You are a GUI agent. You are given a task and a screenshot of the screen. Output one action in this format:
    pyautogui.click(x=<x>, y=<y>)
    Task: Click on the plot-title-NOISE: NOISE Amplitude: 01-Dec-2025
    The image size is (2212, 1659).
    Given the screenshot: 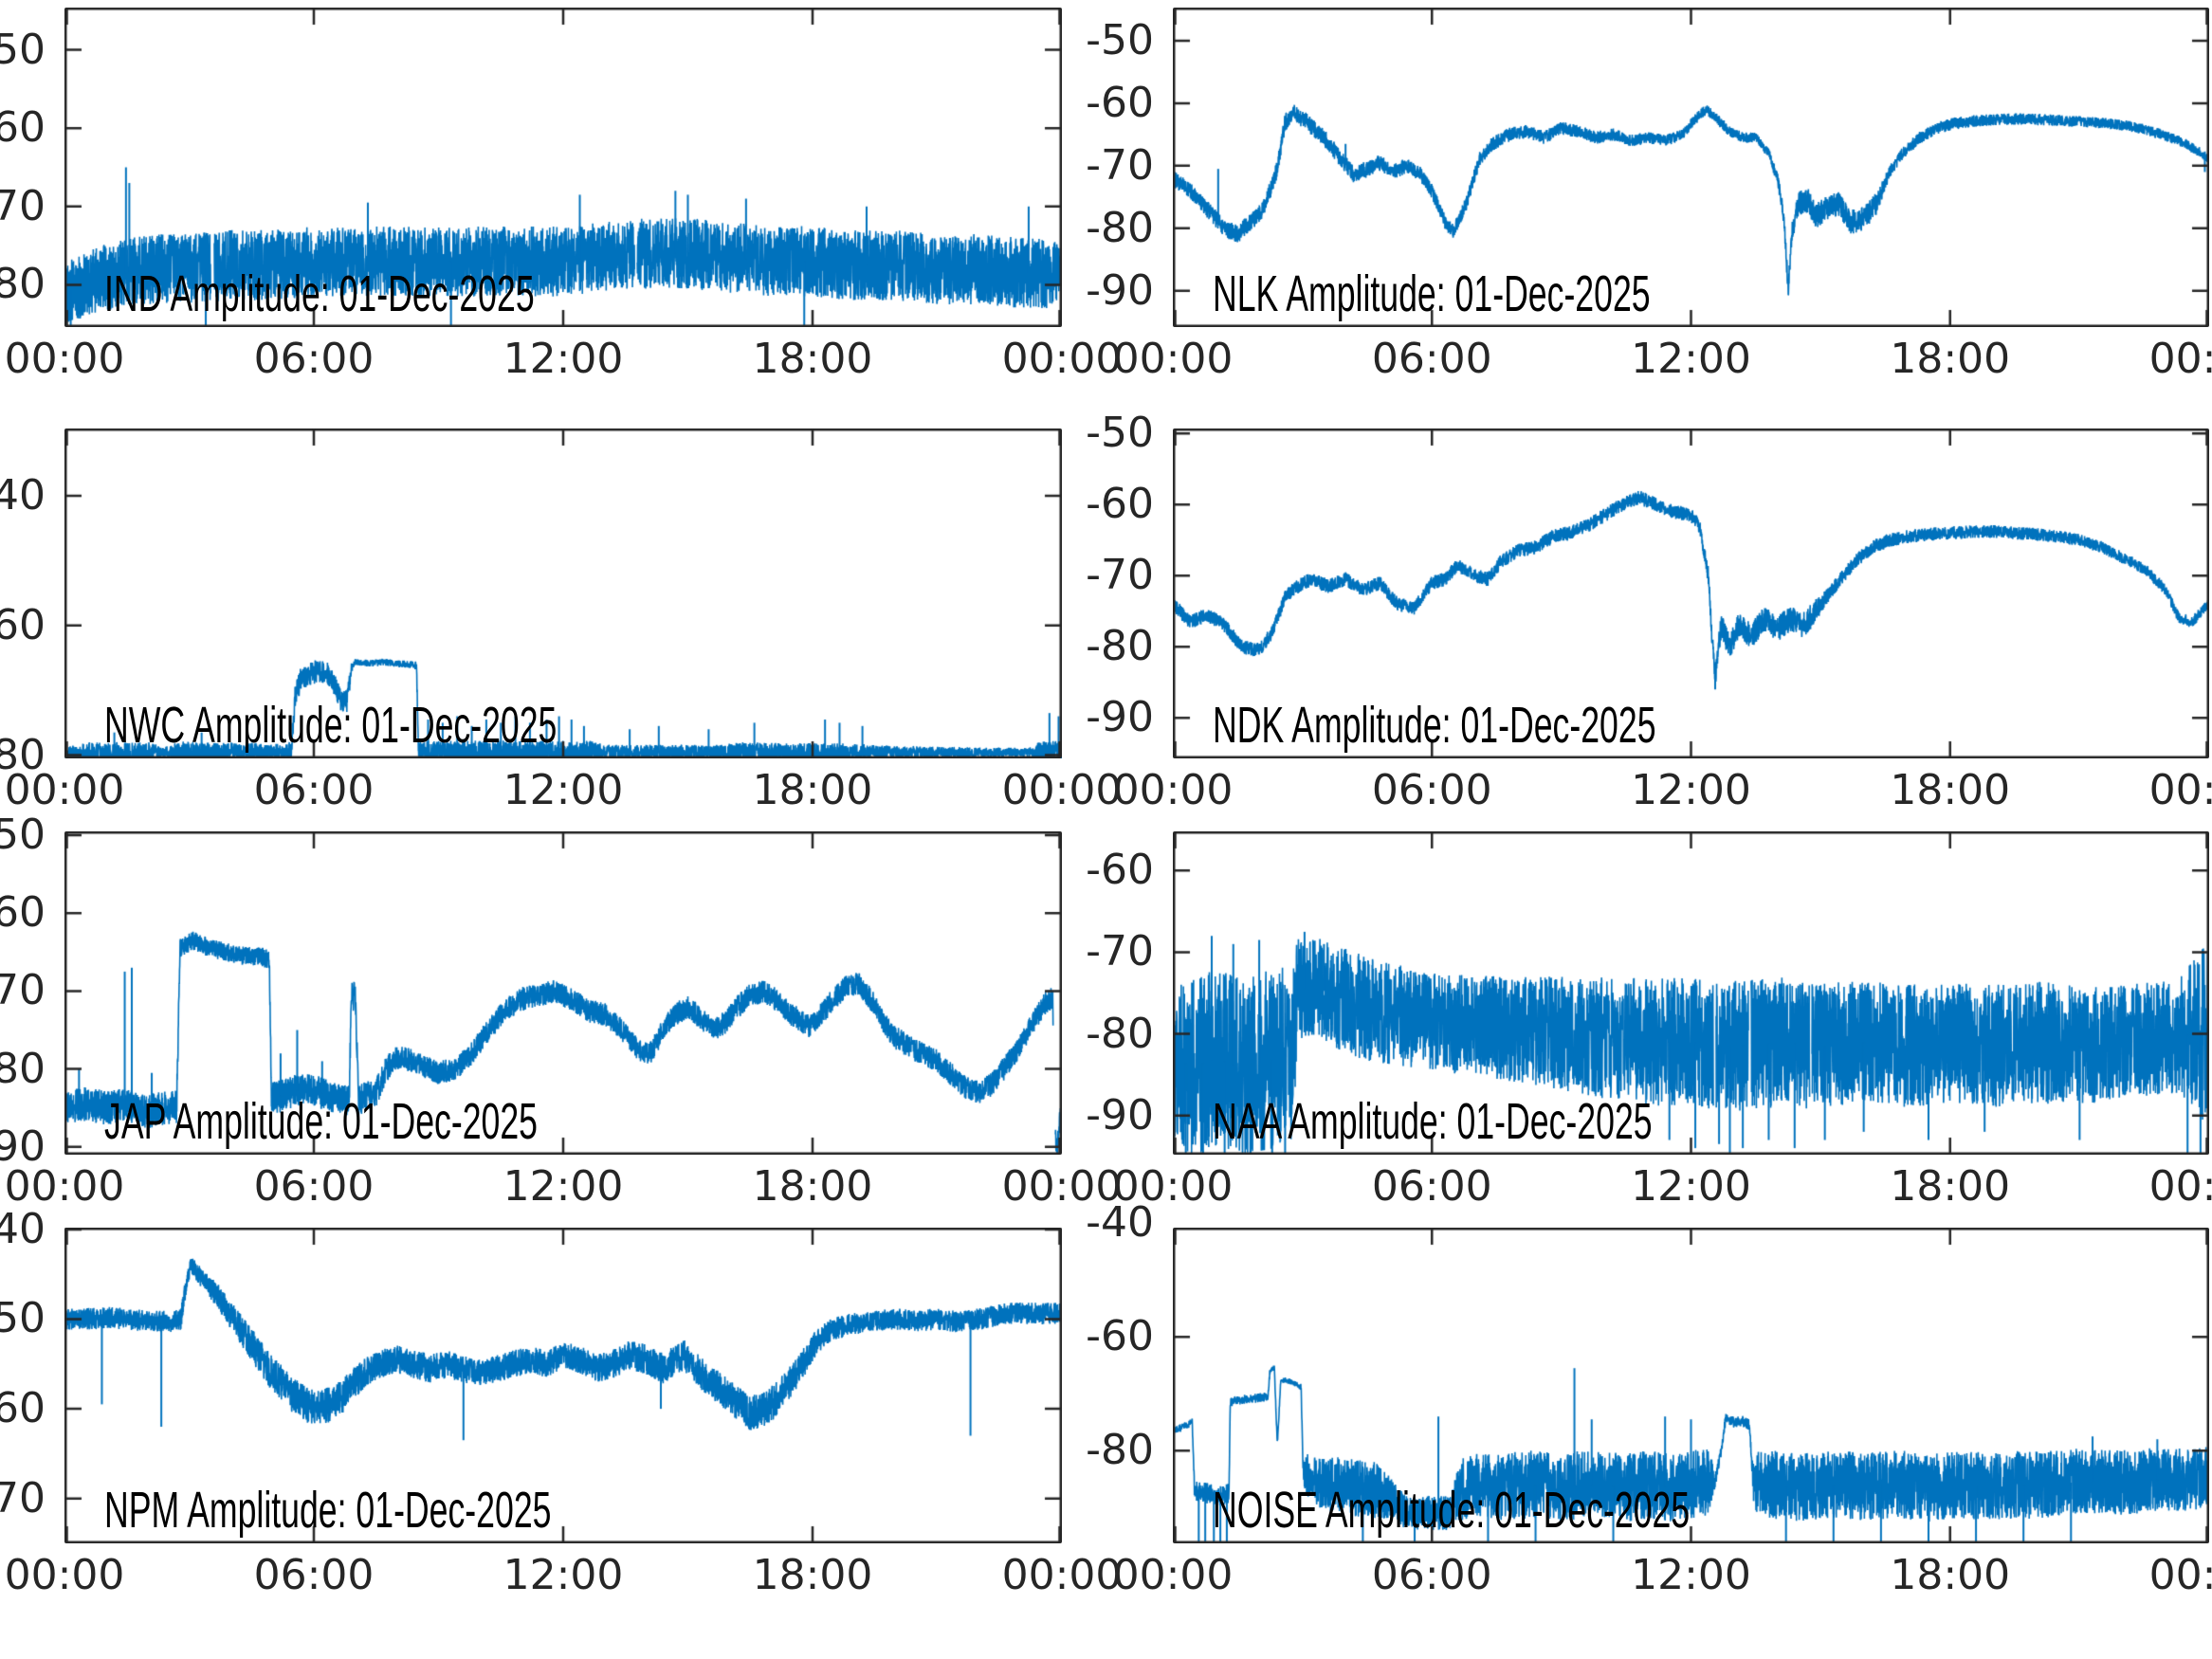 What is the action you would take?
    pyautogui.click(x=1452, y=1510)
    